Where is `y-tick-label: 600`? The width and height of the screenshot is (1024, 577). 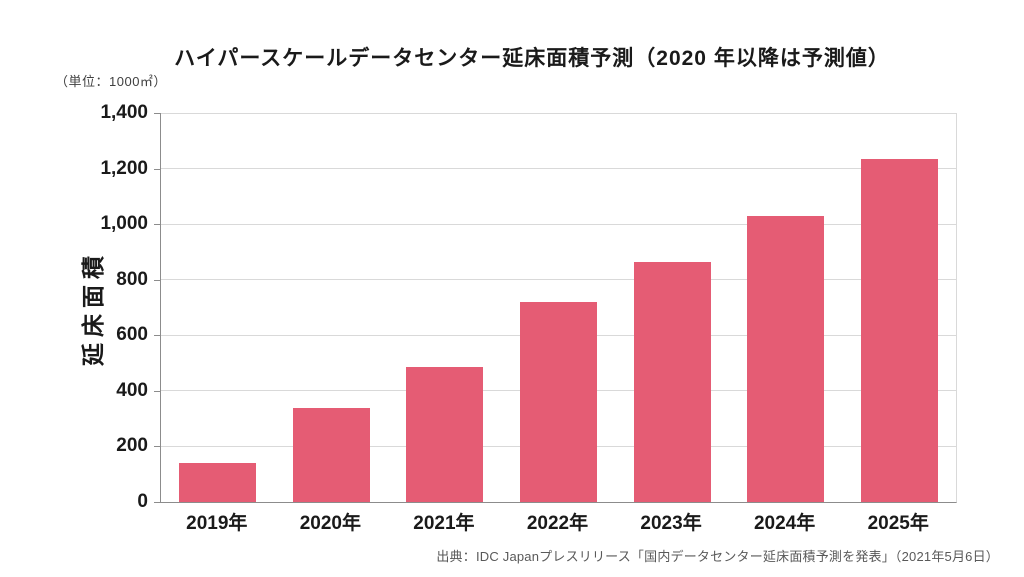 y-tick-label: 600 is located at coordinates (132, 335).